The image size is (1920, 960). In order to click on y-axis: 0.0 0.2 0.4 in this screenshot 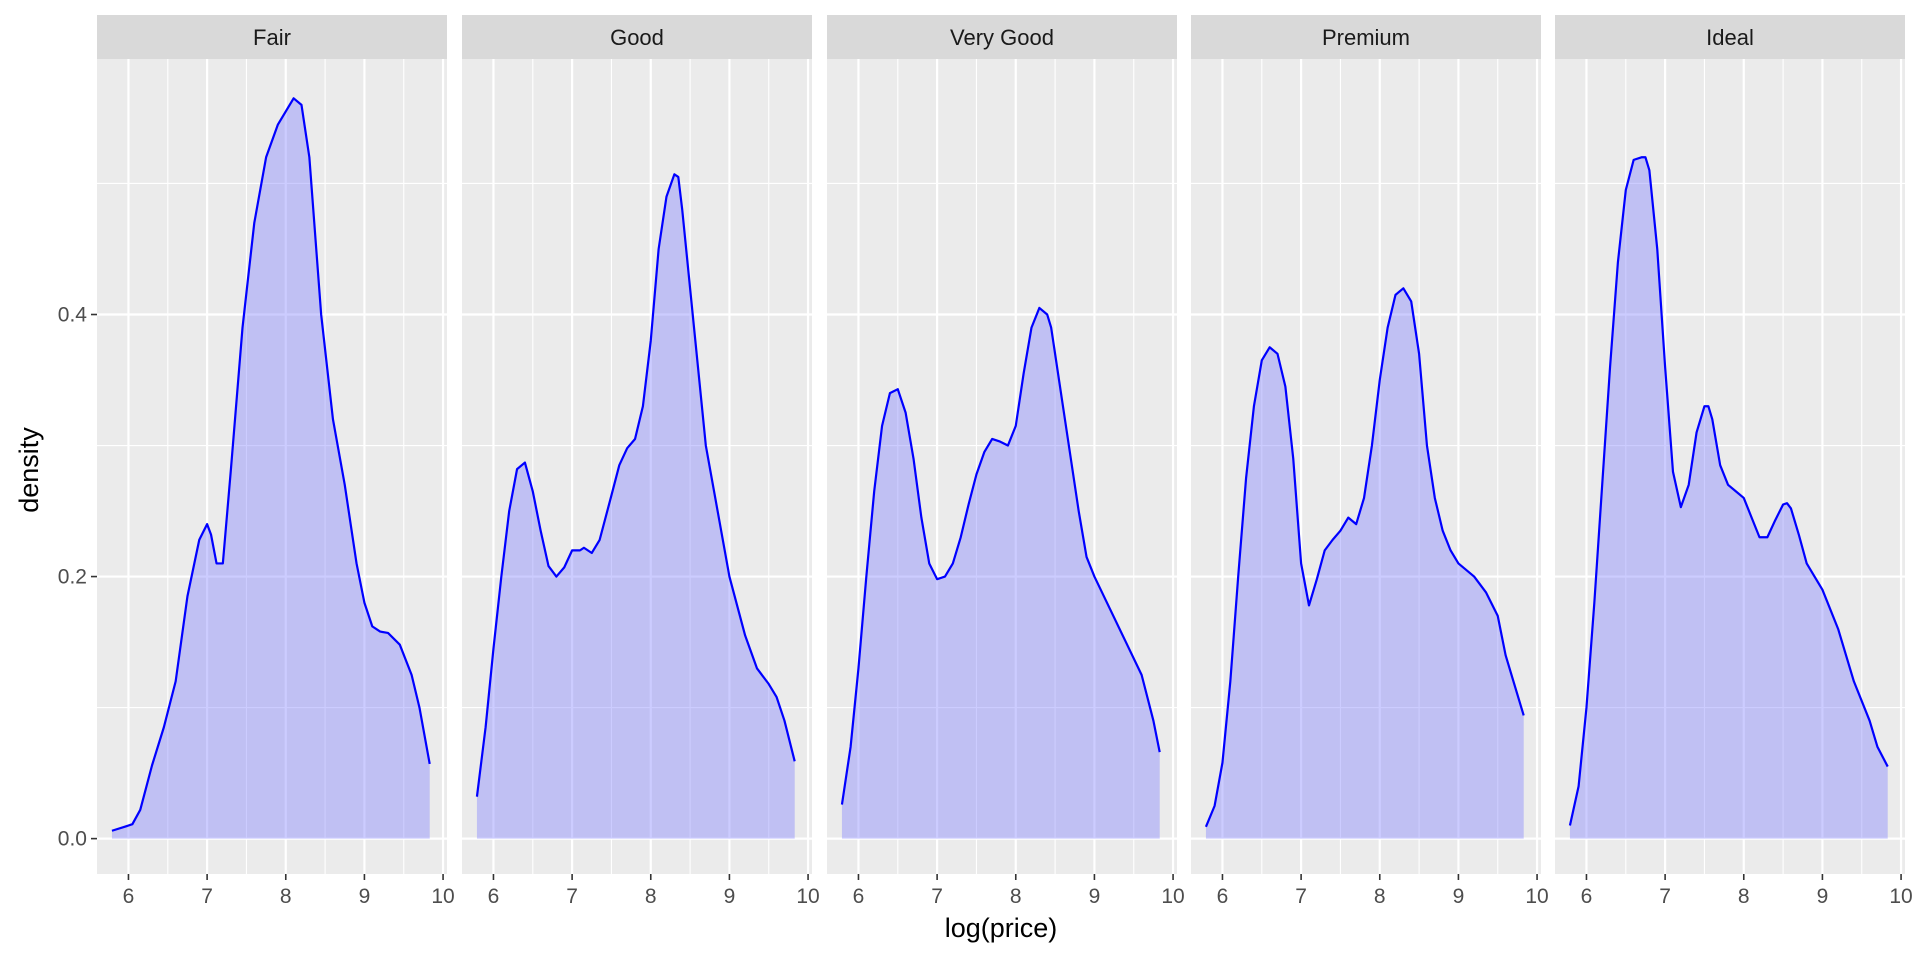, I will do `click(77, 577)`.